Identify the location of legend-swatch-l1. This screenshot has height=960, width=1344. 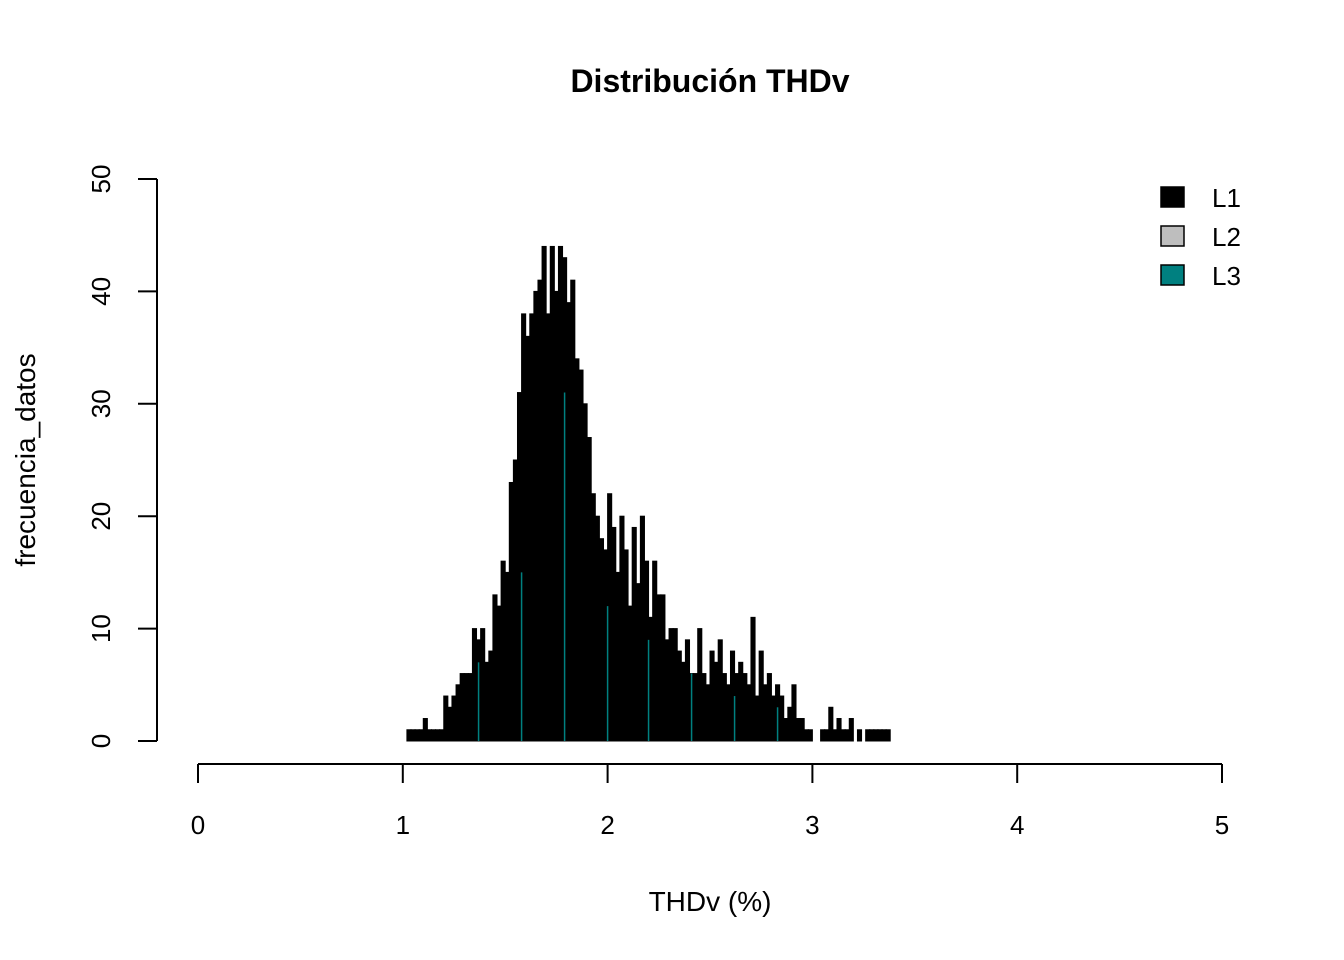
(1172, 197).